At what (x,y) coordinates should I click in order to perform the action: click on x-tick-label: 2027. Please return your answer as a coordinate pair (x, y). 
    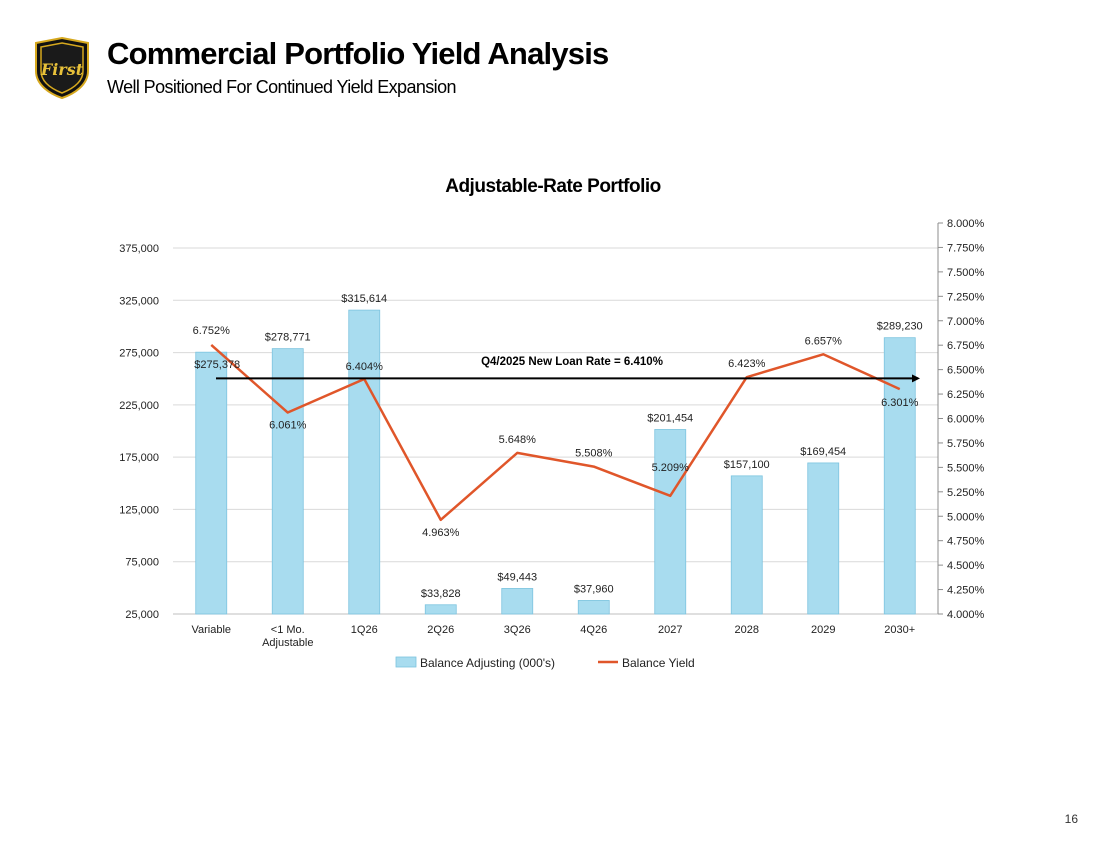
    Looking at the image, I should click on (670, 630).